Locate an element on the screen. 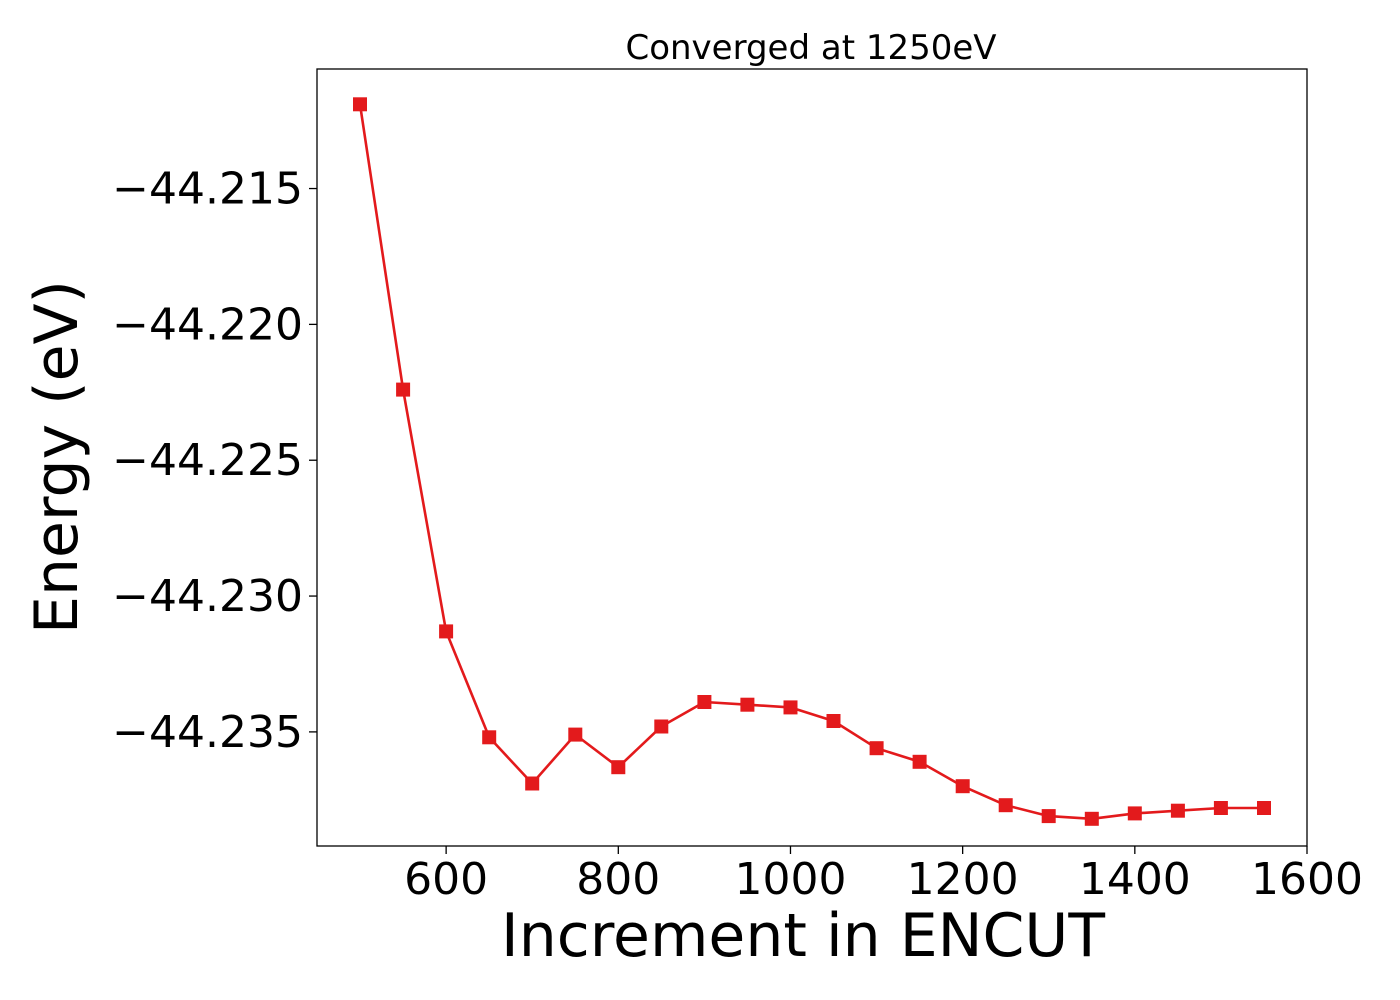  x-tick-label: 800 is located at coordinates (618, 879).